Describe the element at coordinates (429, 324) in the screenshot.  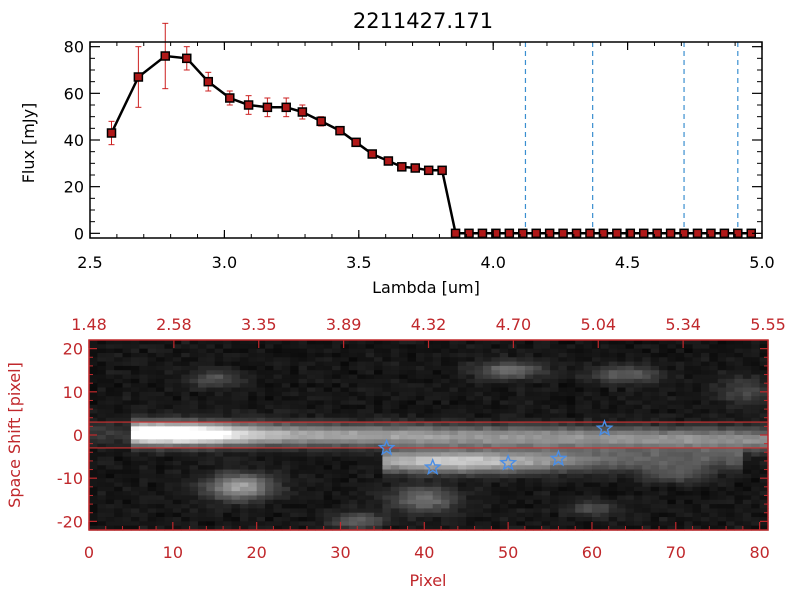
I see `wavelength-tick-label: 4.32` at that location.